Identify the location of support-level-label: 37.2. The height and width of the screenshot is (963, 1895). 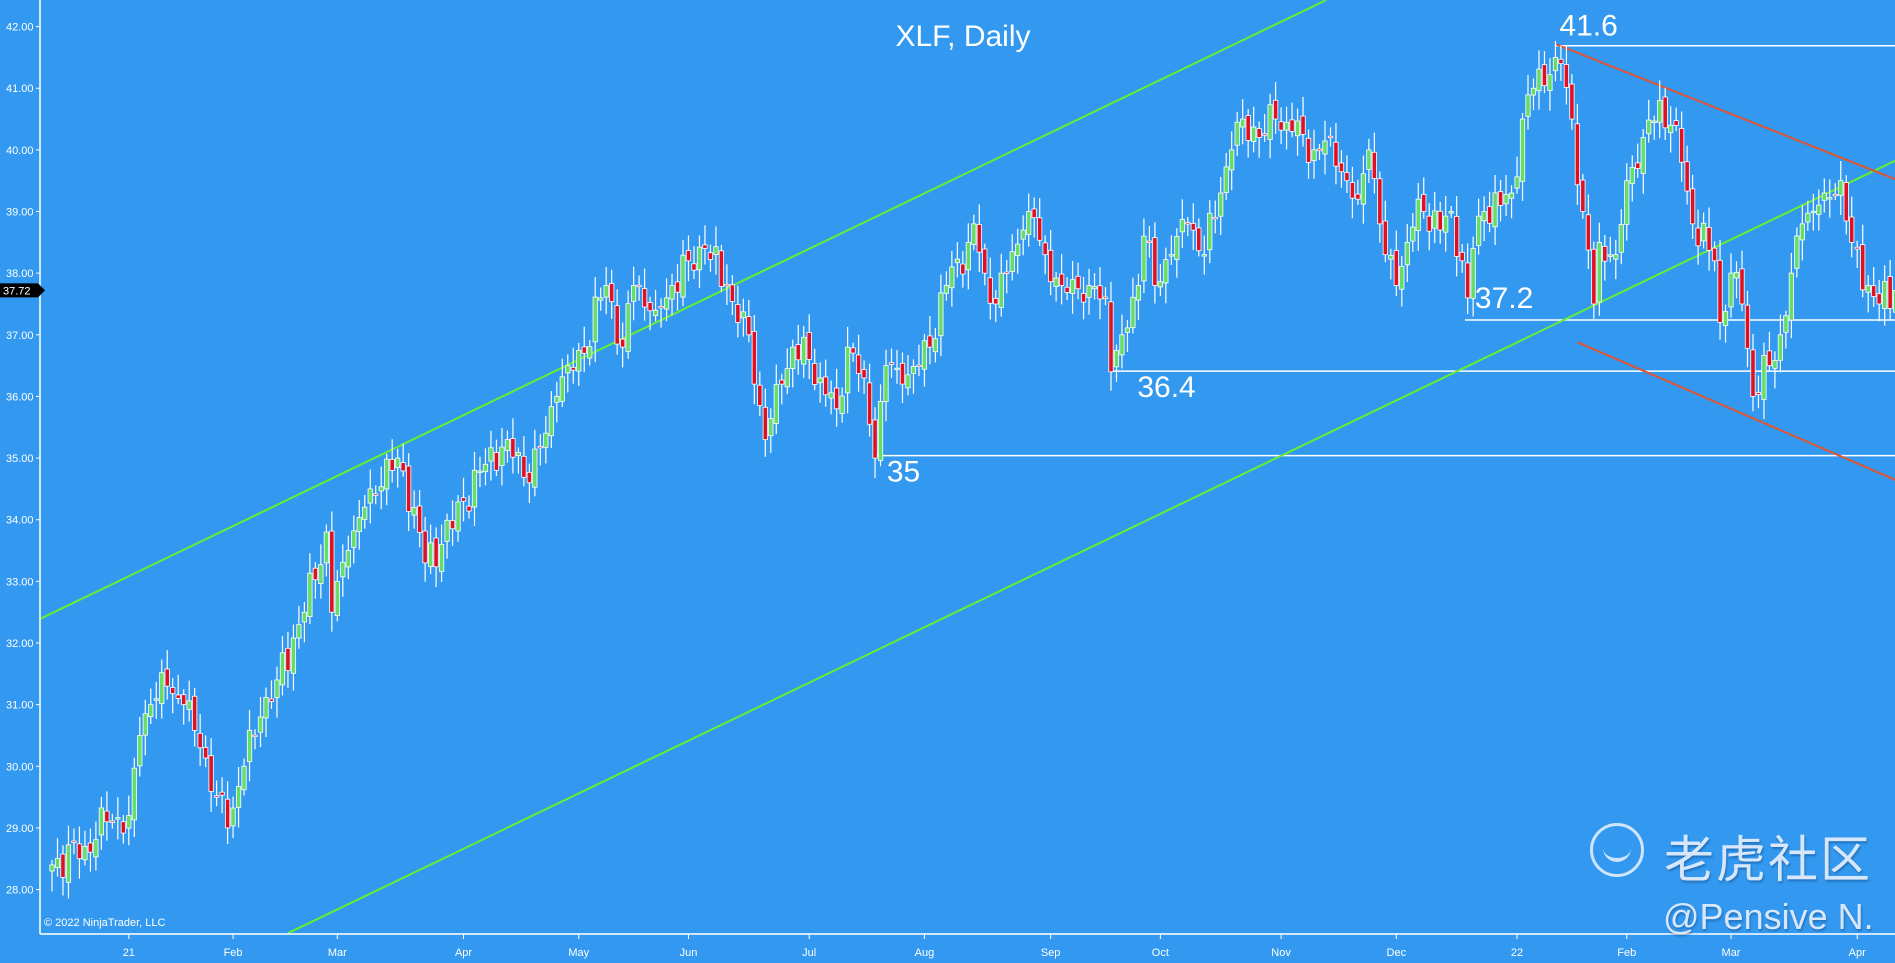
(1504, 298).